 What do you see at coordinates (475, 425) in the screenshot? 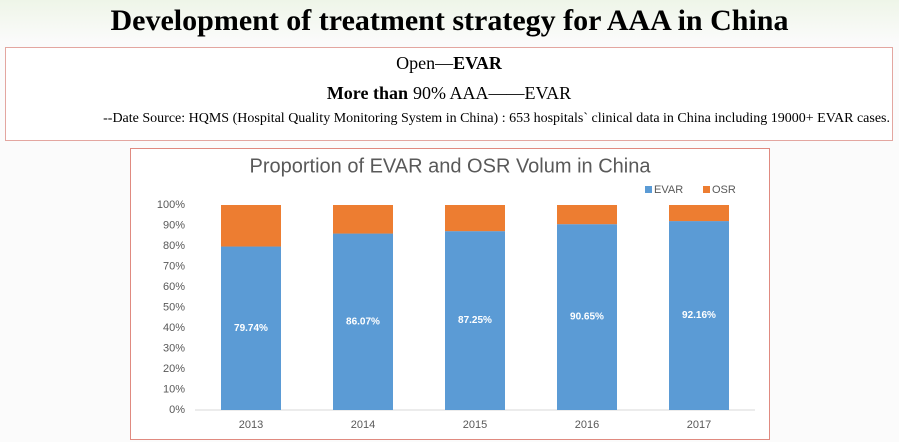
I see `x-tick-label: 2015` at bounding box center [475, 425].